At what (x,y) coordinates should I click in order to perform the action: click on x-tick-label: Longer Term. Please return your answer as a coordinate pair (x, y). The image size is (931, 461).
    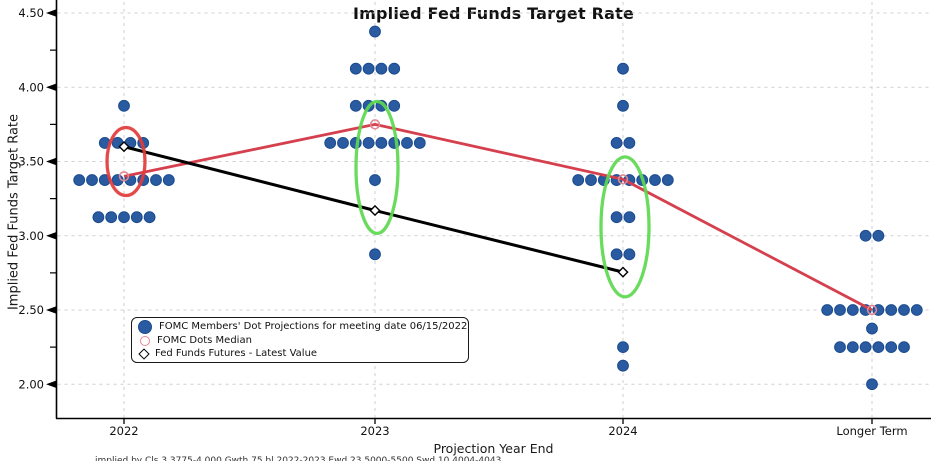
    Looking at the image, I should click on (871, 431).